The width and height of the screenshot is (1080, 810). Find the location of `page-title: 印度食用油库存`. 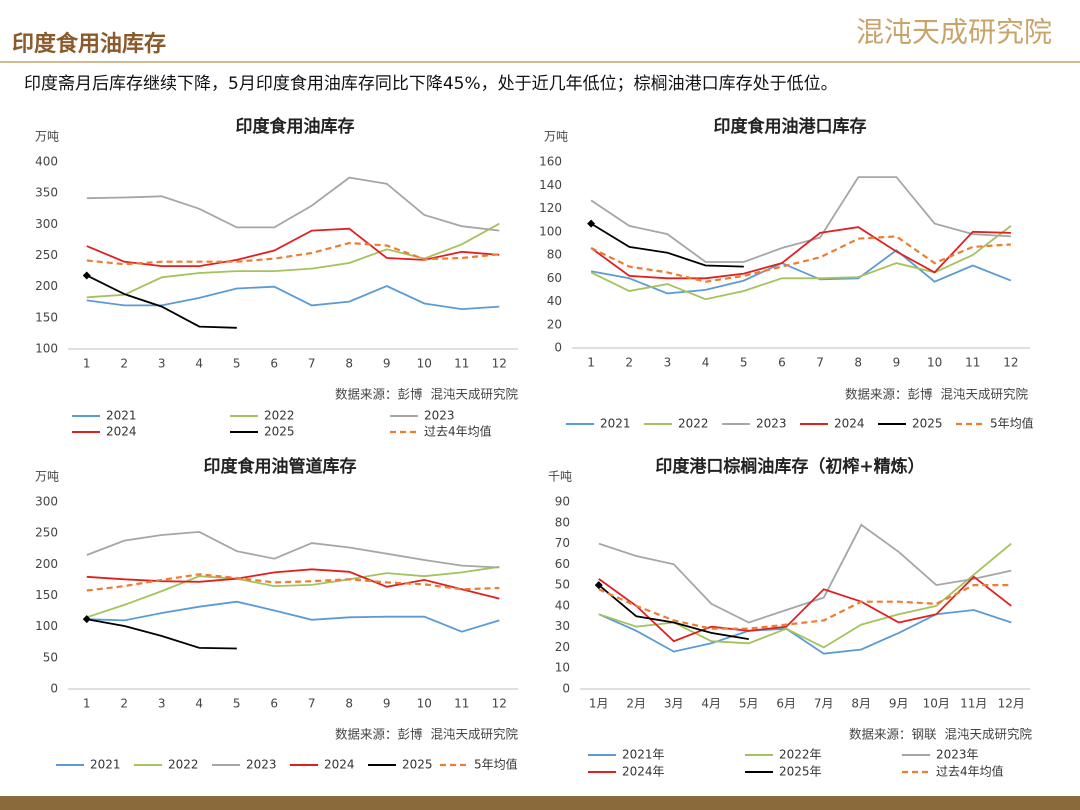

page-title: 印度食用油库存 is located at coordinates (89, 44).